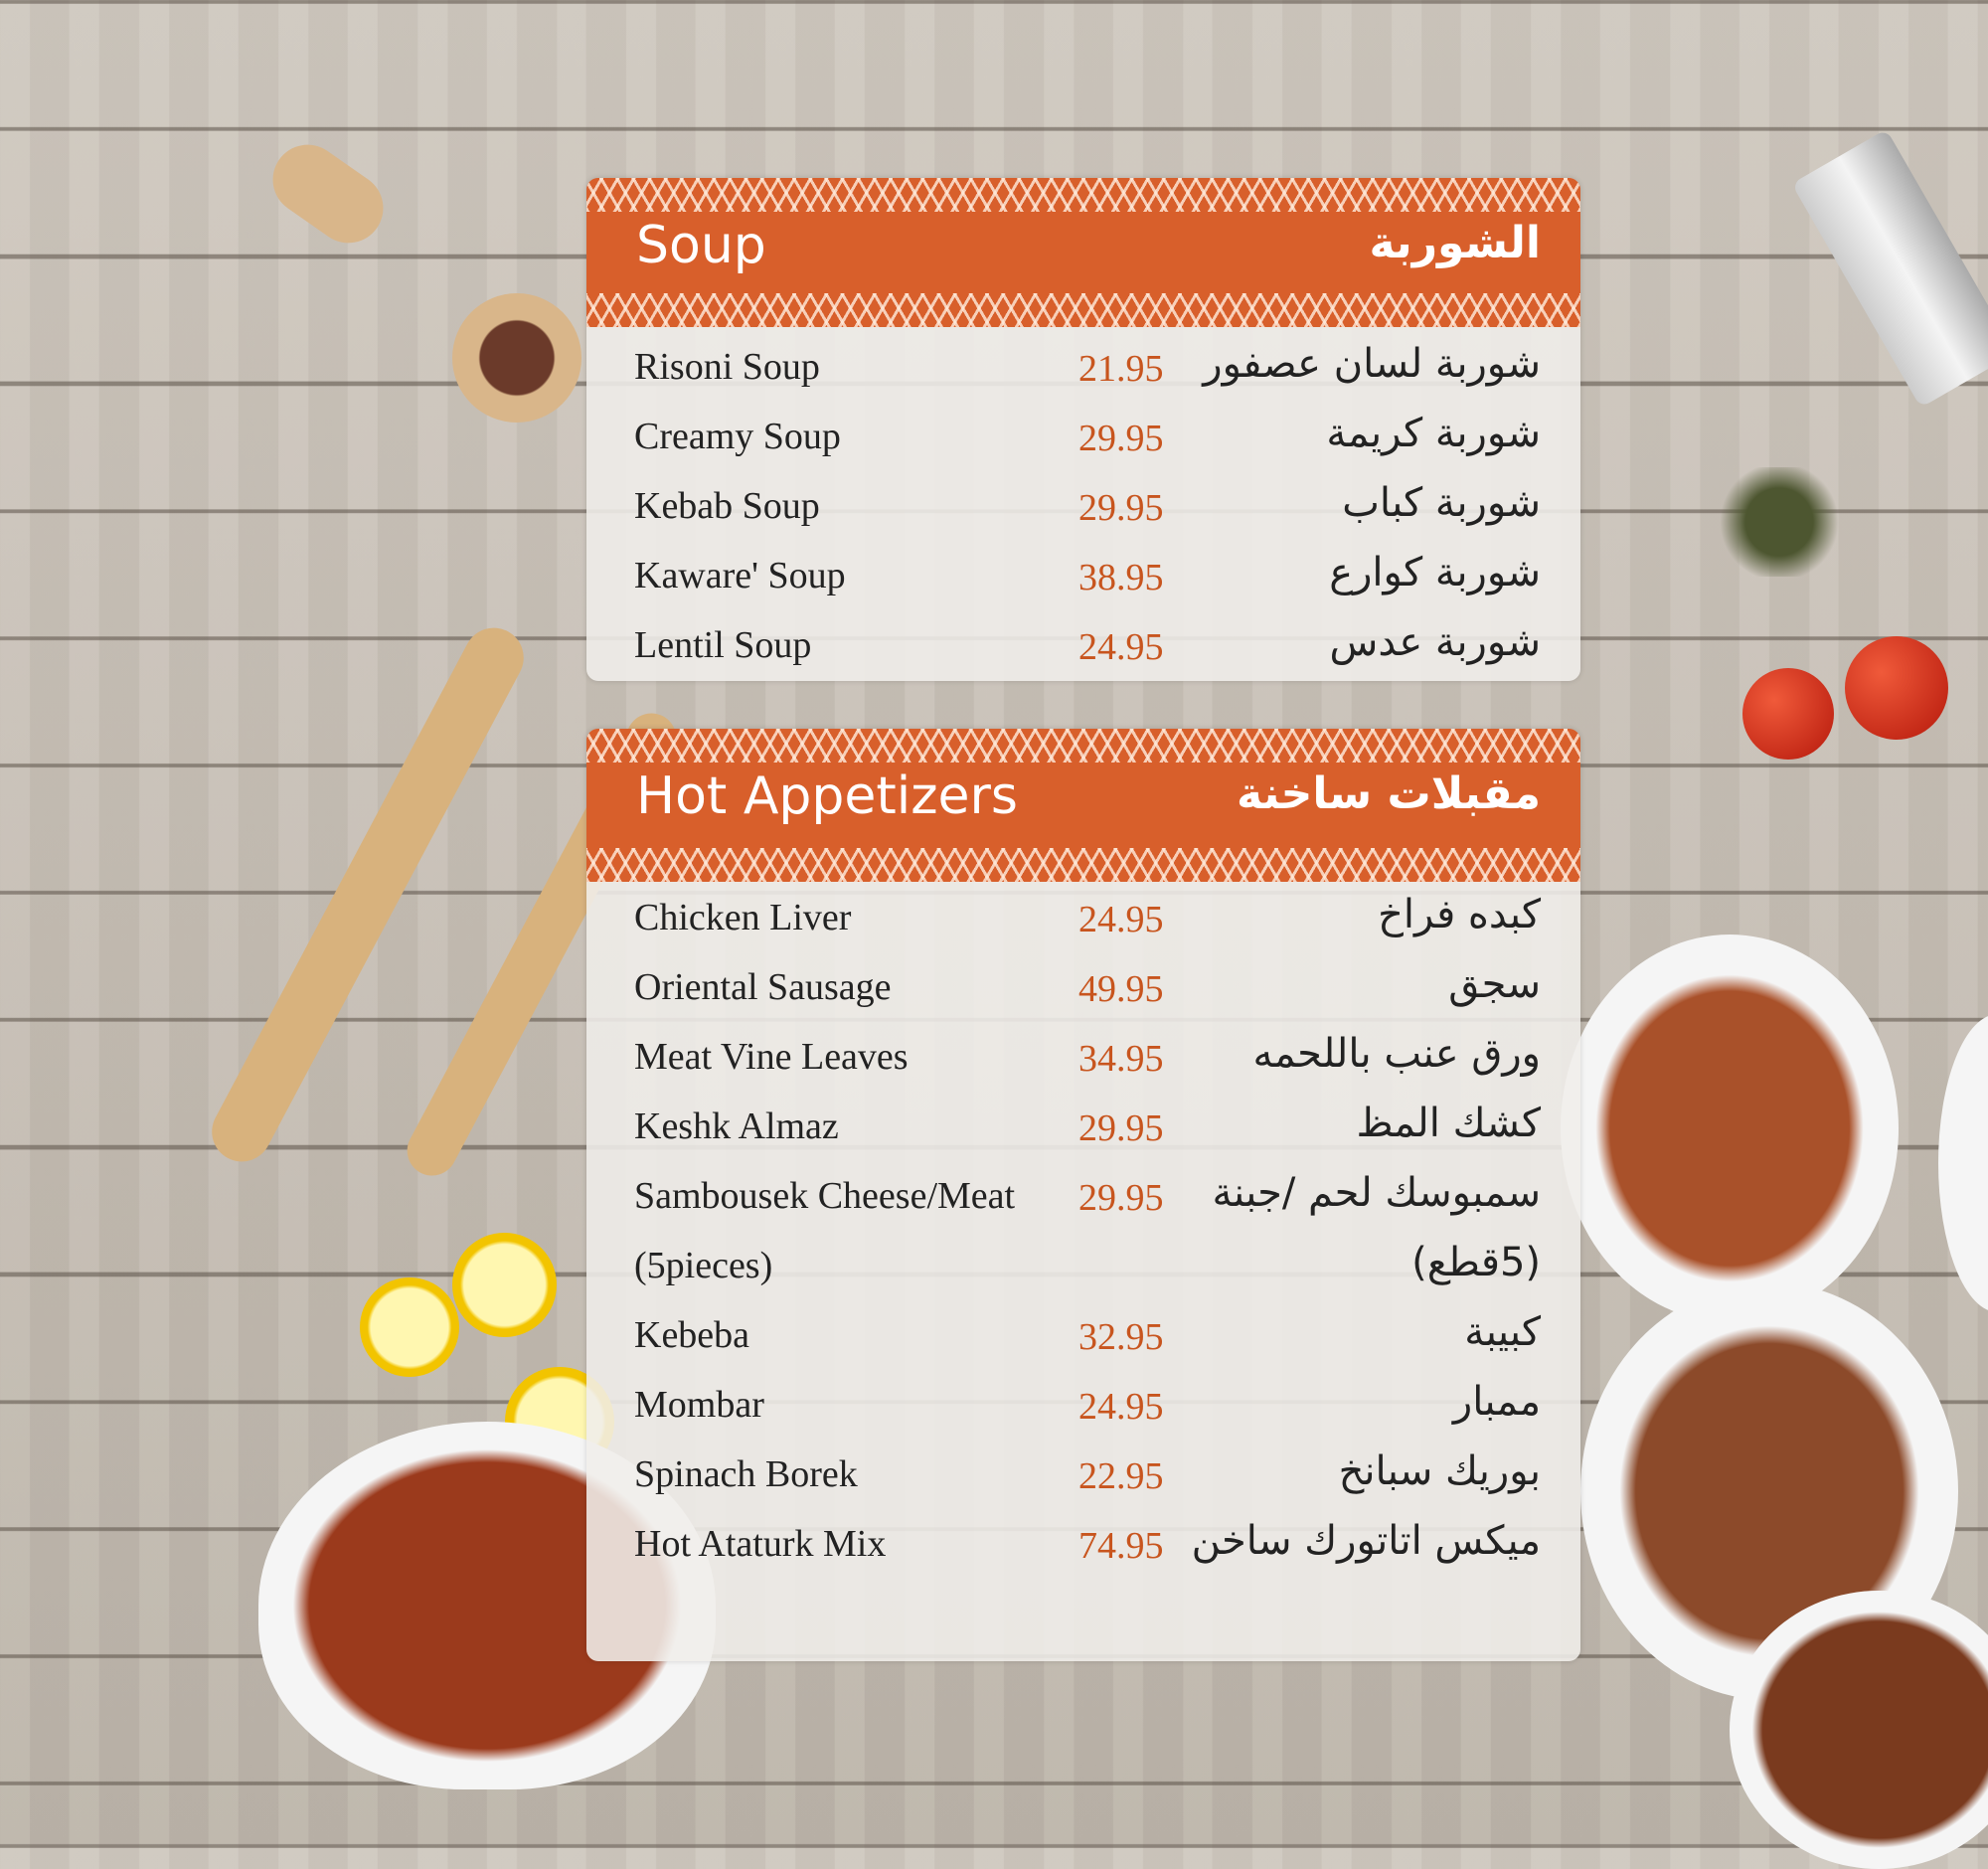 Image resolution: width=1988 pixels, height=1869 pixels. What do you see at coordinates (328, 193) in the screenshot?
I see `wooden-scoop-image` at bounding box center [328, 193].